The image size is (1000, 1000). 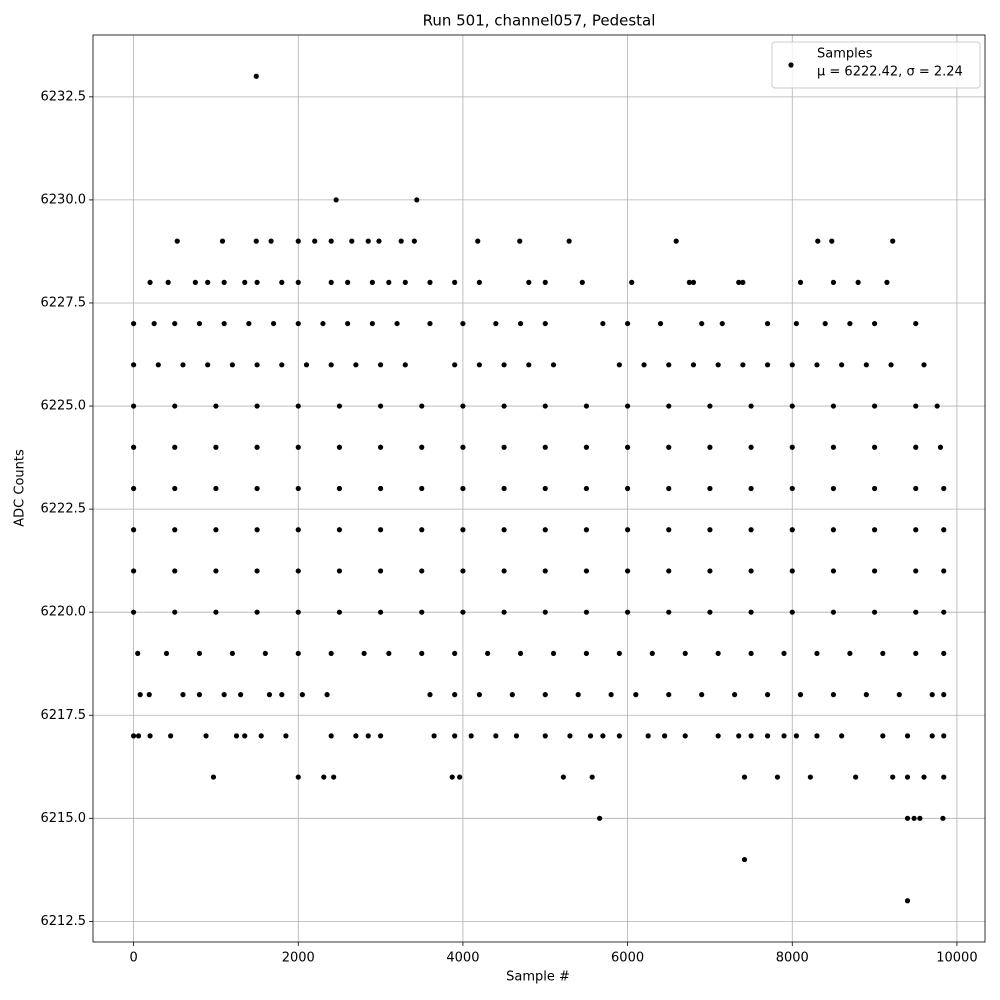 I want to click on y-tick-label: 6220.0, so click(x=64, y=612).